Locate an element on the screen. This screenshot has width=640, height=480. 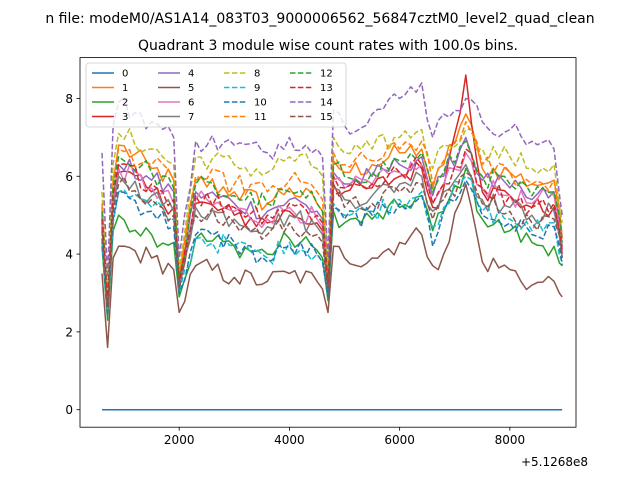
y-tick-label-4: 4 is located at coordinates (69, 255).